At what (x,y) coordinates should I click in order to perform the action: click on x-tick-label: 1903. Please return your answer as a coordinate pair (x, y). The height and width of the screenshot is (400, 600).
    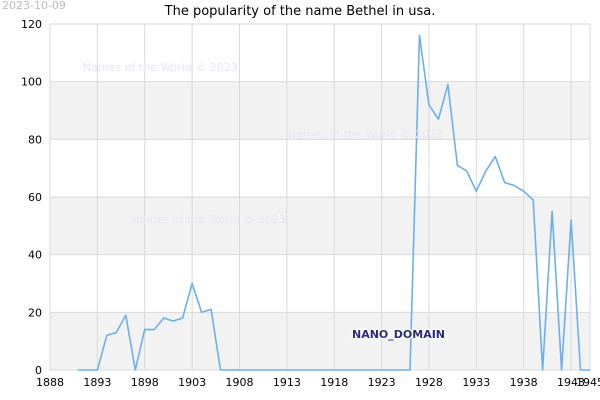
    Looking at the image, I should click on (192, 382).